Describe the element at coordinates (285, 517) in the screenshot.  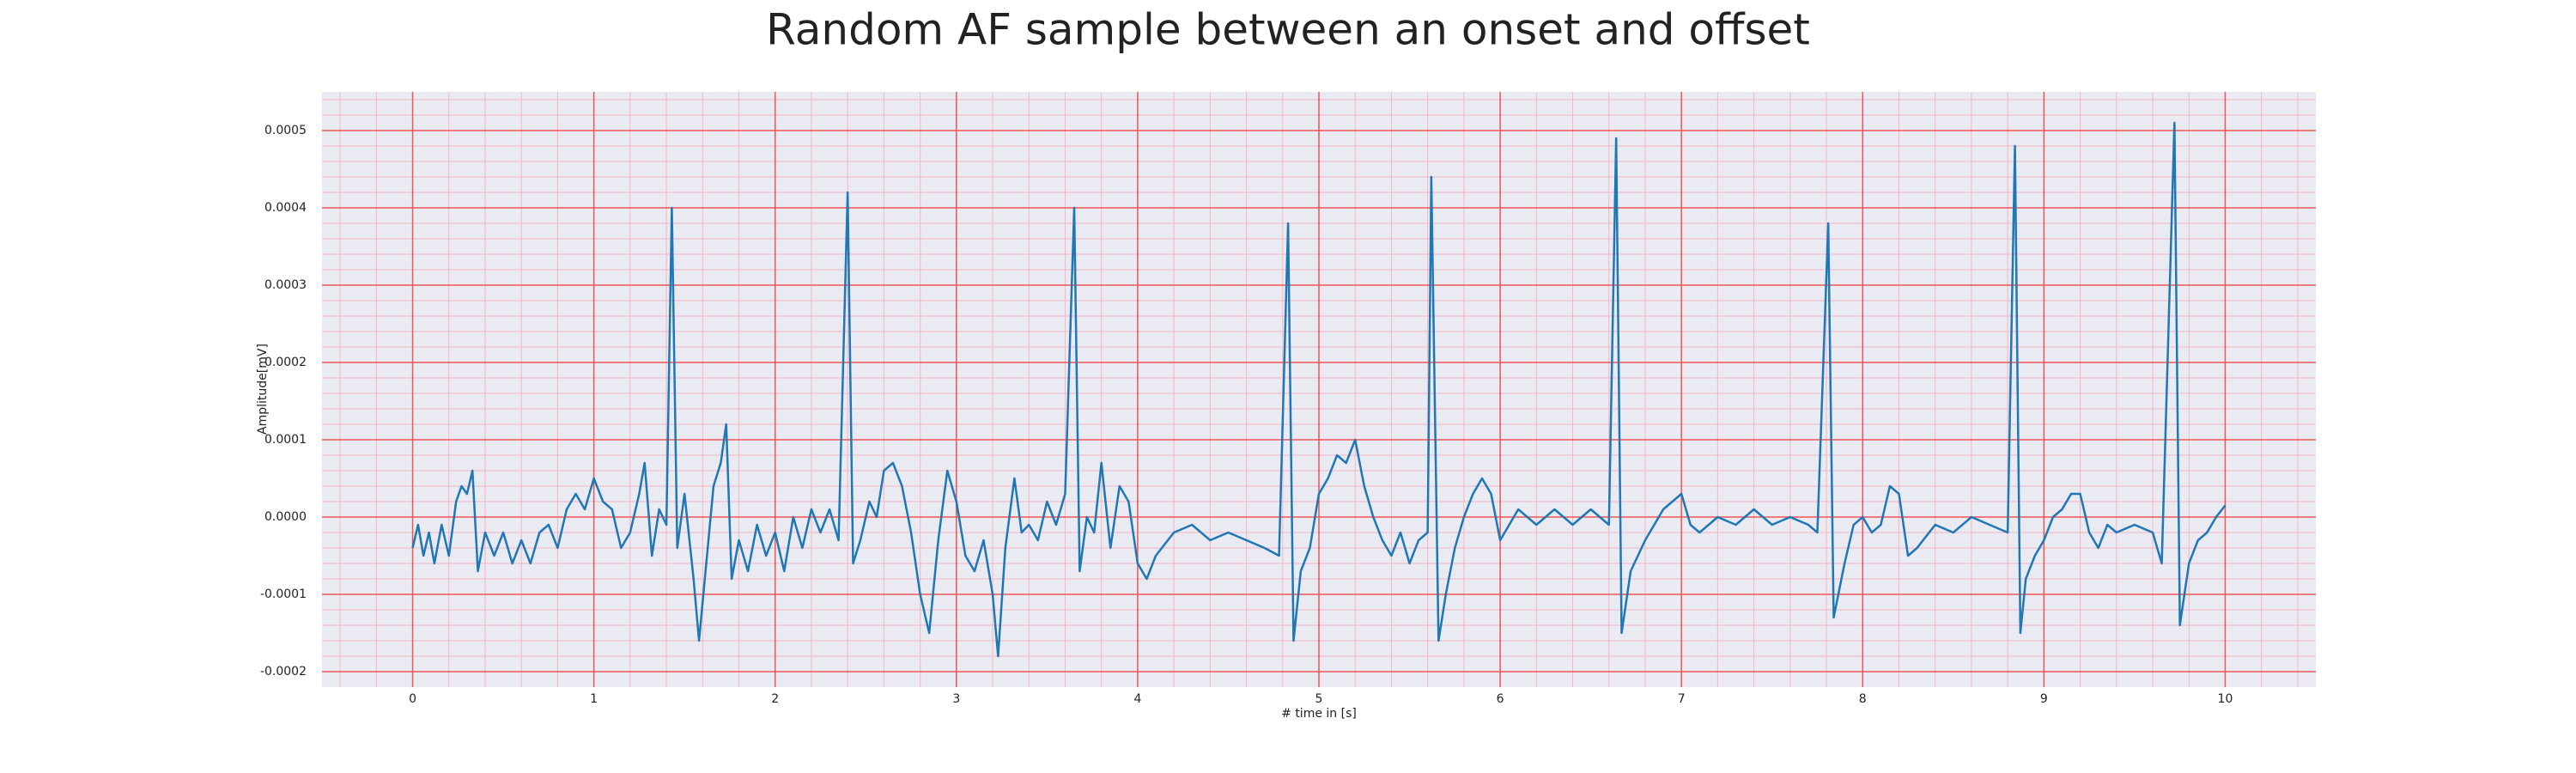
I see `y-tick-label: 0.0000` at that location.